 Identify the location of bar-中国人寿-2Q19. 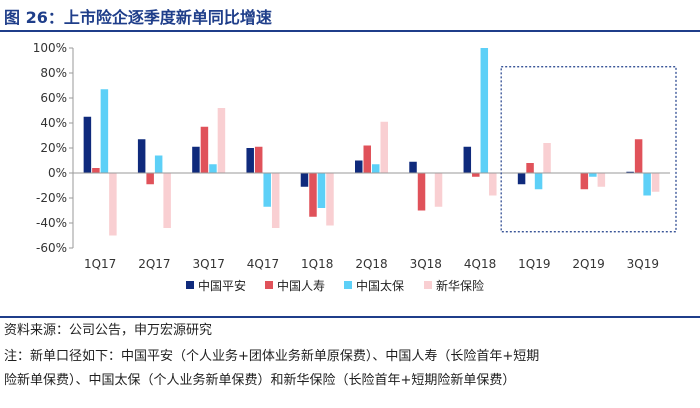
(584, 181).